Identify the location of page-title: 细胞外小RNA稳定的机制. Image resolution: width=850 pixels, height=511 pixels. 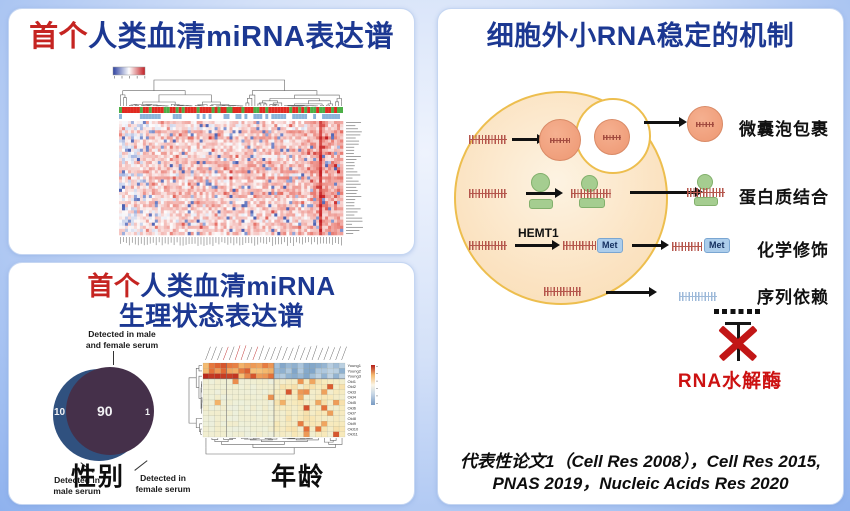
(640, 36).